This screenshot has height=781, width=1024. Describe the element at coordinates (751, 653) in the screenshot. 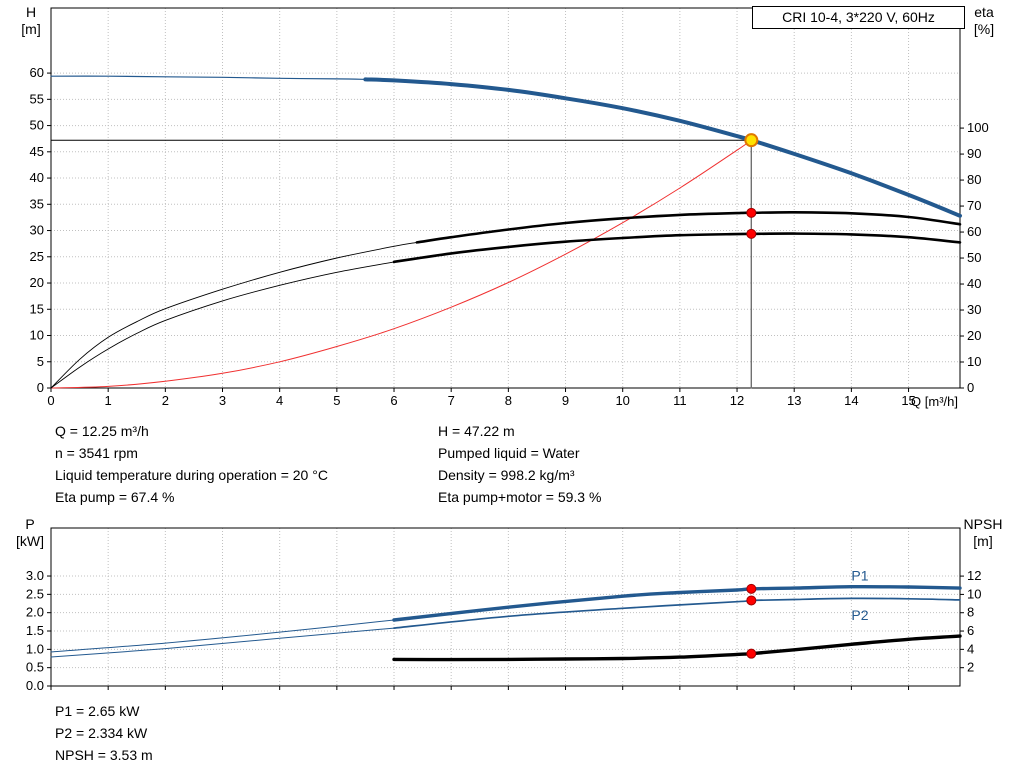

I see `npsh-point` at that location.